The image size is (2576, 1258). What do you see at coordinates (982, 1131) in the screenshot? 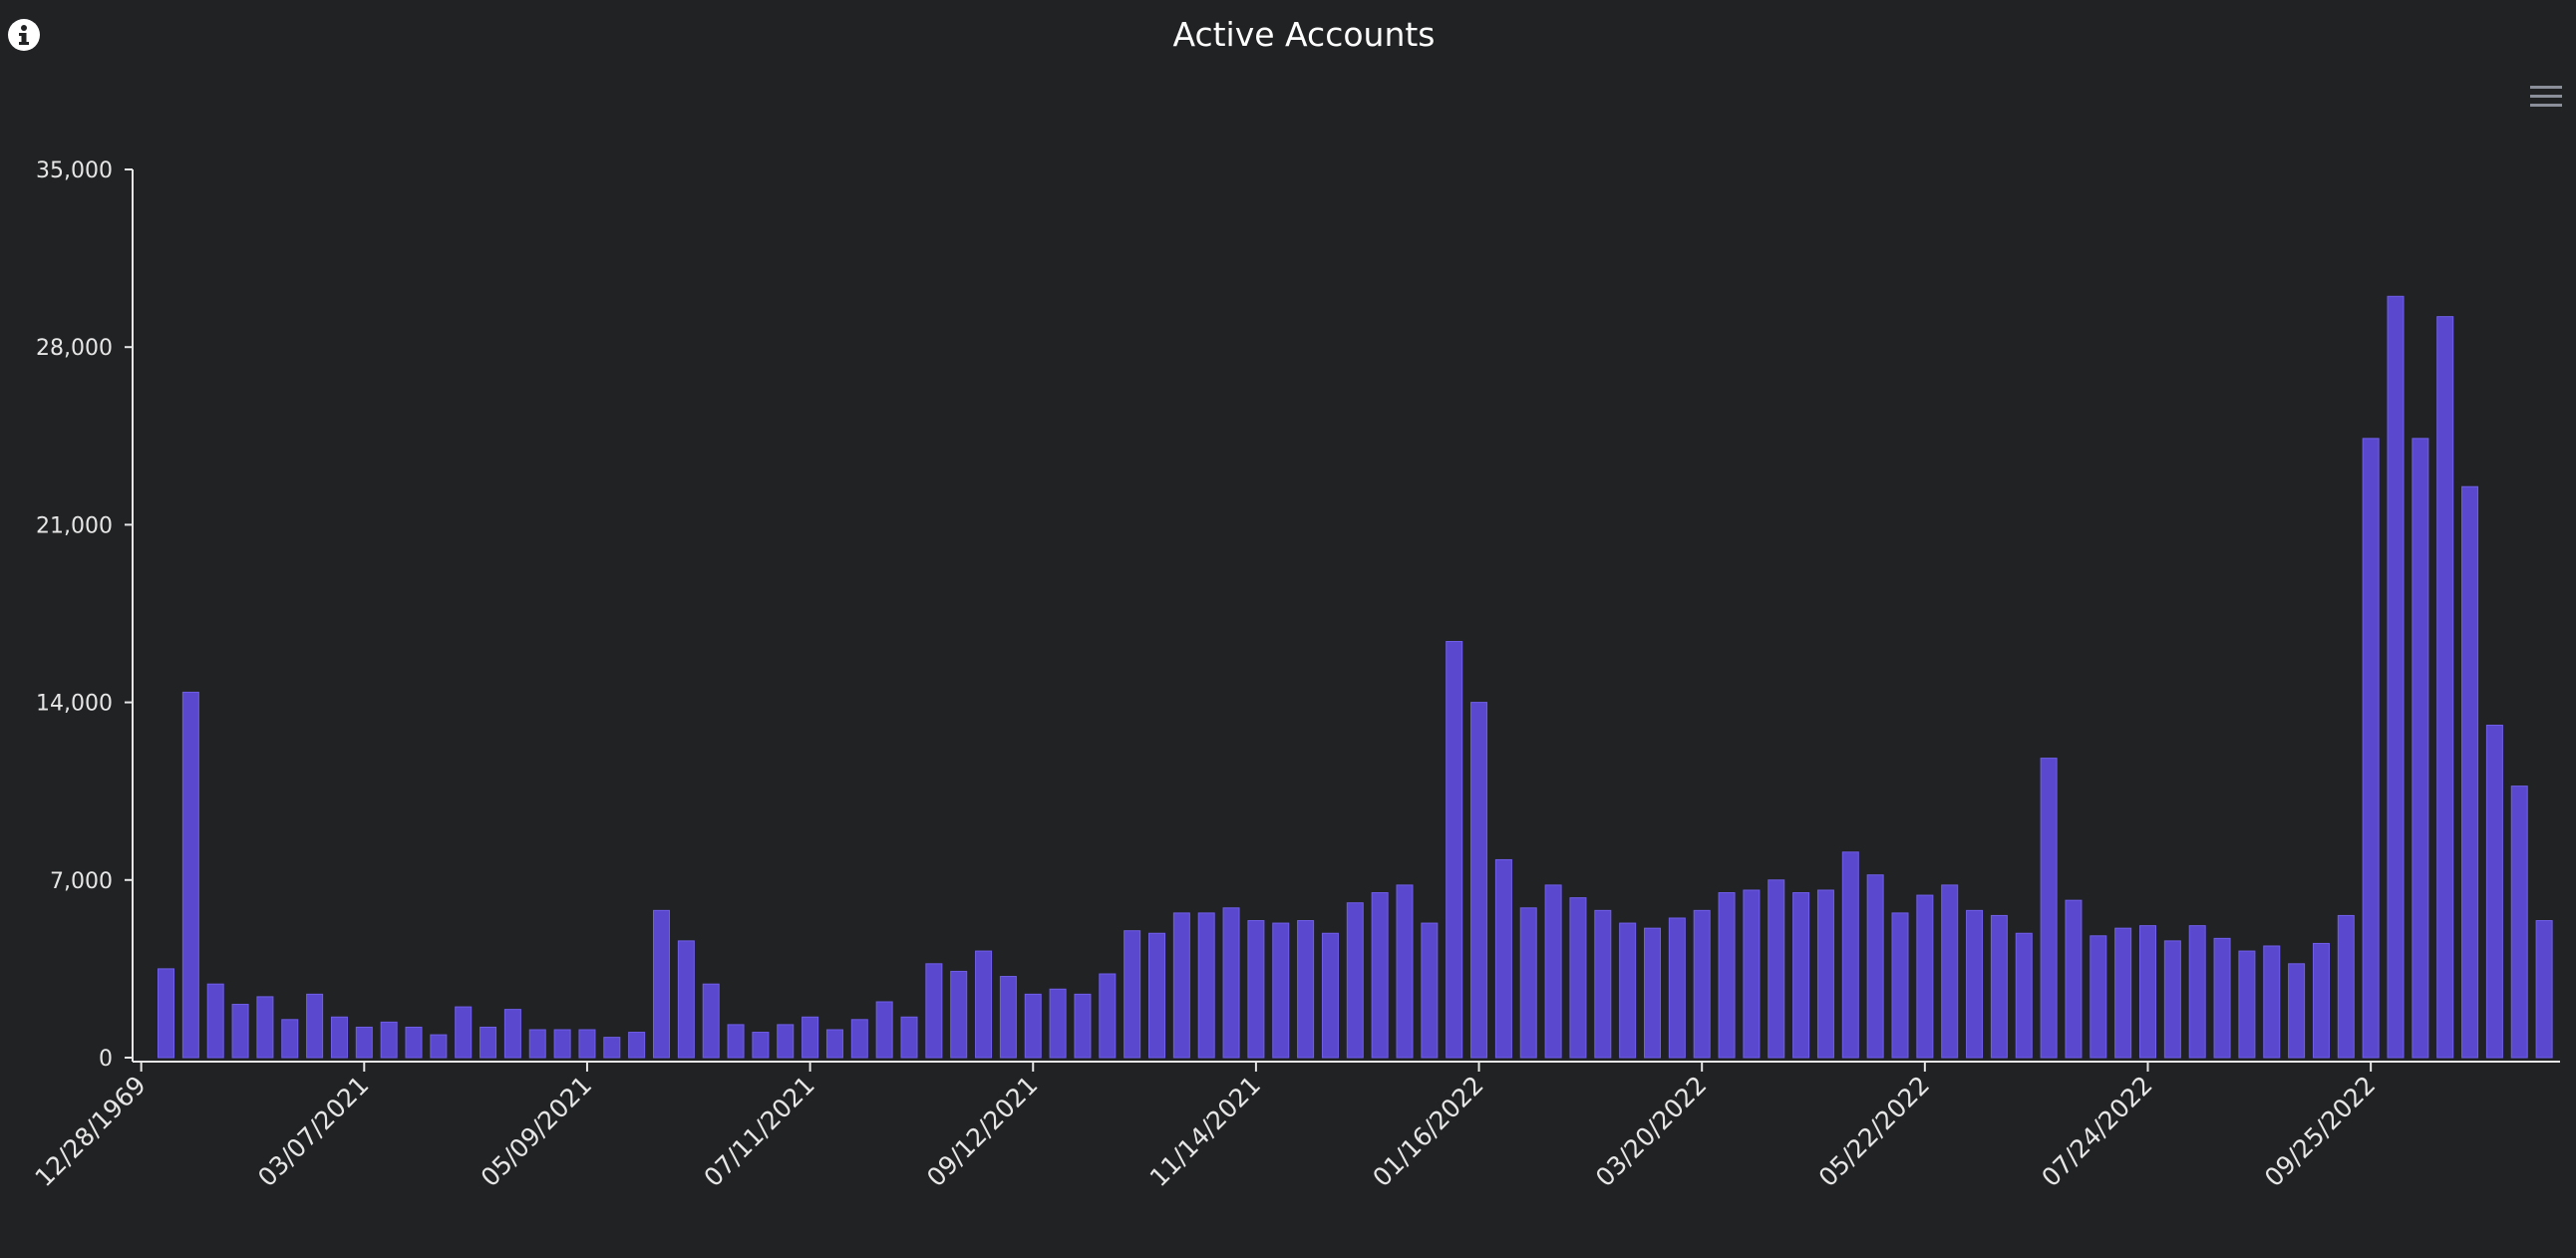
I see `x-tick-label: 09/12/2021` at bounding box center [982, 1131].